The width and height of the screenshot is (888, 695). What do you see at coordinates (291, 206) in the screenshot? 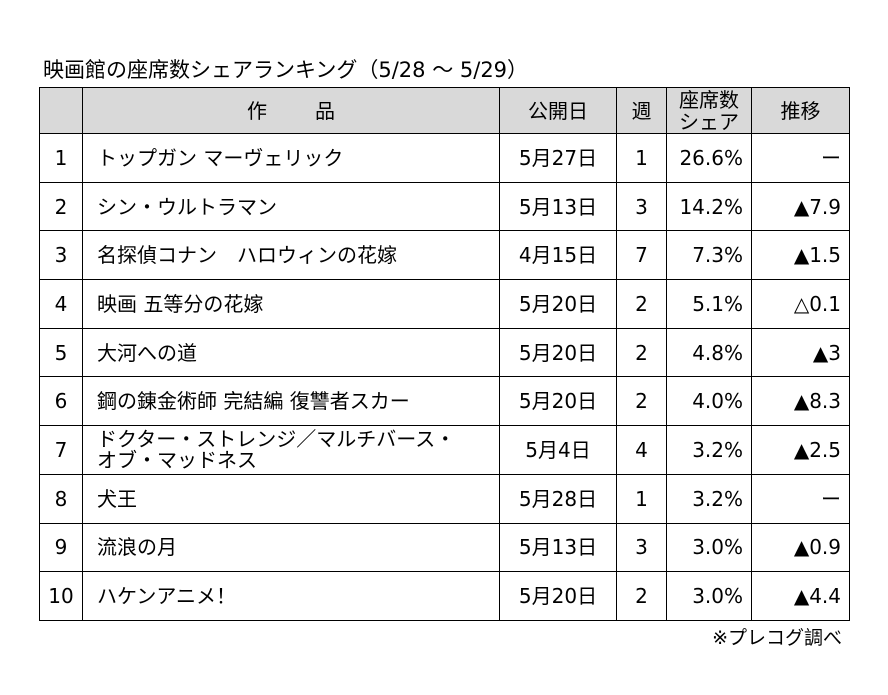
I see `row-title: シン・ウルトラマン` at bounding box center [291, 206].